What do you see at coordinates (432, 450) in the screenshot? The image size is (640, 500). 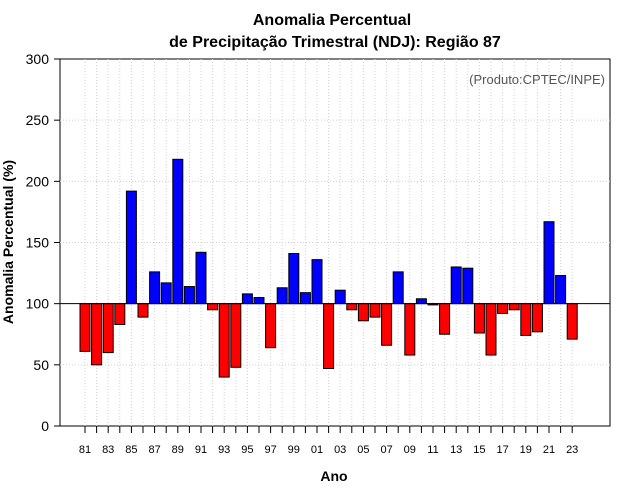 I see `x-tick-label: 11` at bounding box center [432, 450].